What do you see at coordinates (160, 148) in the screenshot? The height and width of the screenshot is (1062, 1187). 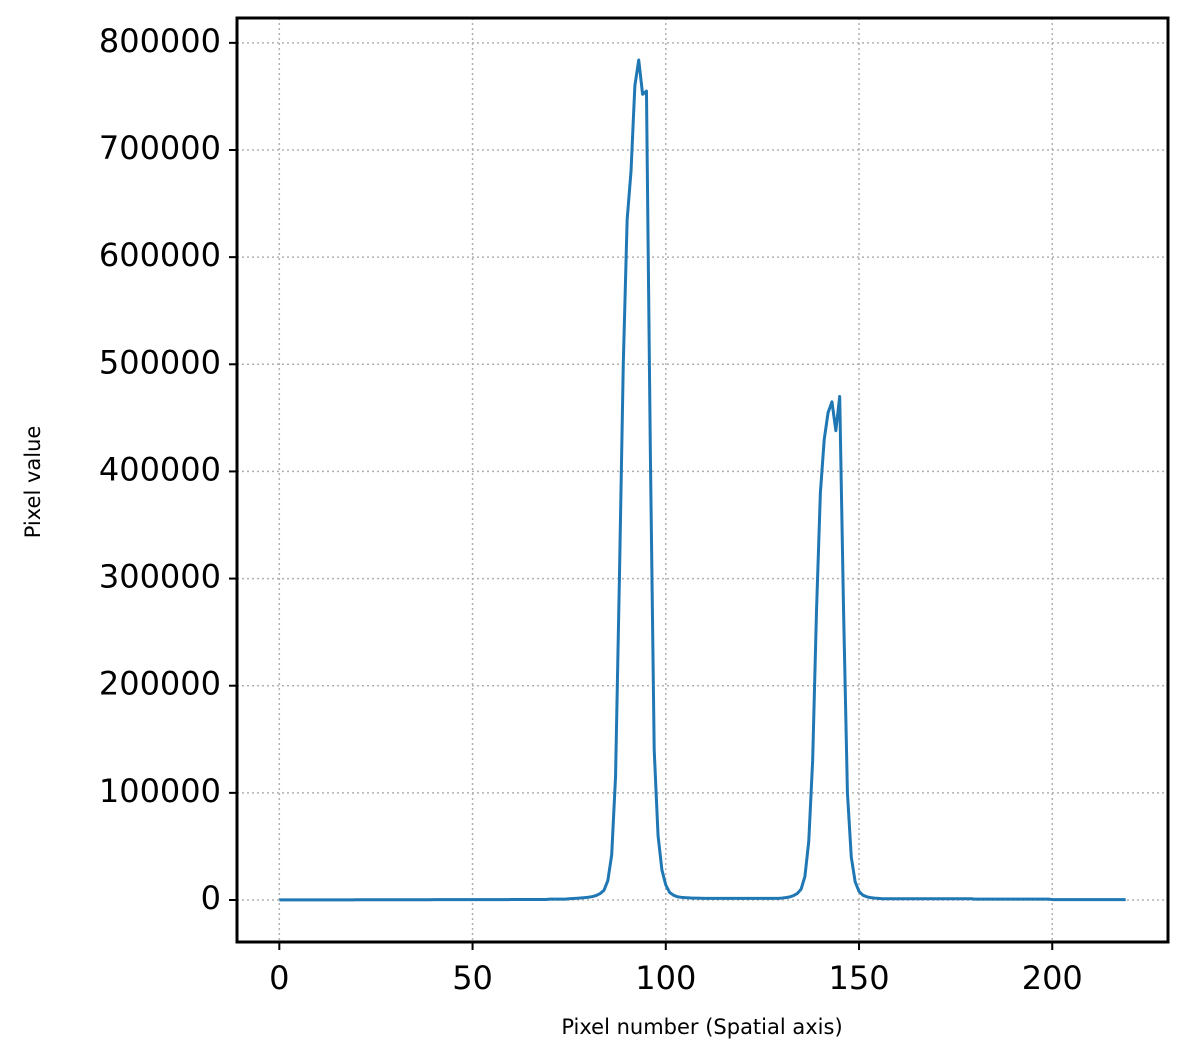 I see `y-tick-label: 700000` at bounding box center [160, 148].